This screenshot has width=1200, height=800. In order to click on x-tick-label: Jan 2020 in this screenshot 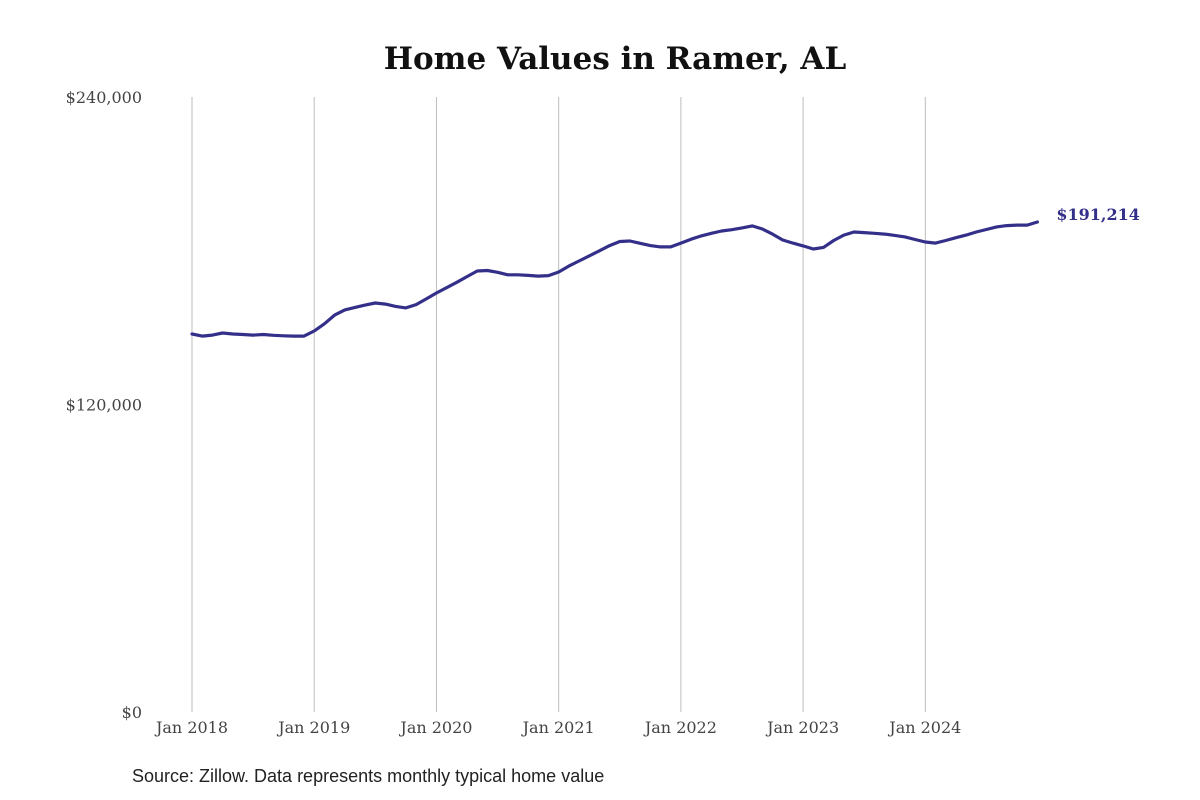, I will do `click(435, 727)`.